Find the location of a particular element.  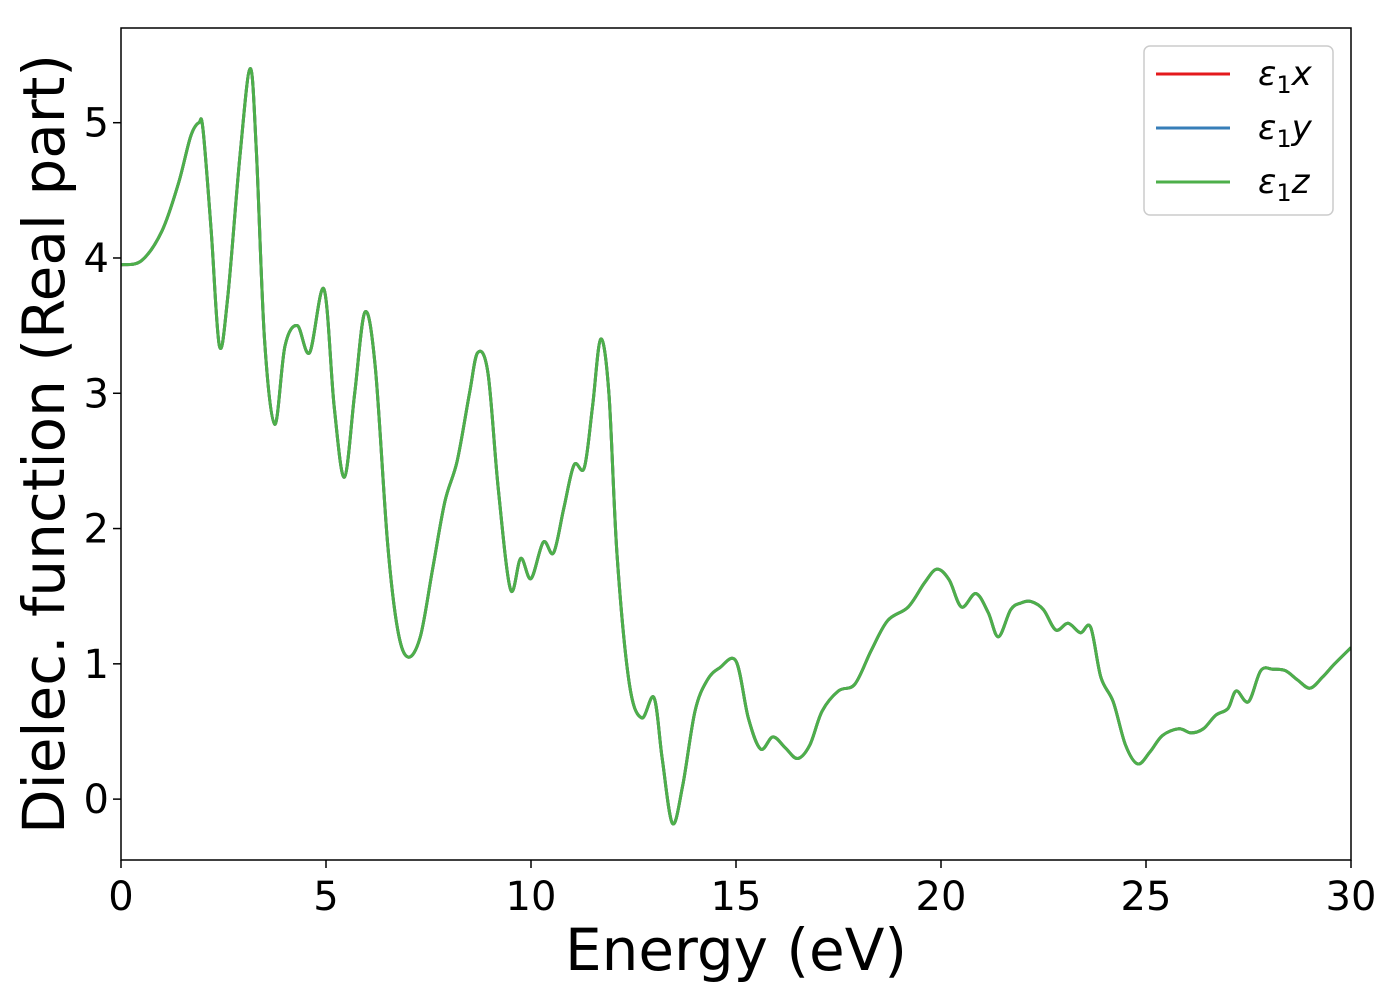

x-tick-label: 20 is located at coordinates (941, 897).